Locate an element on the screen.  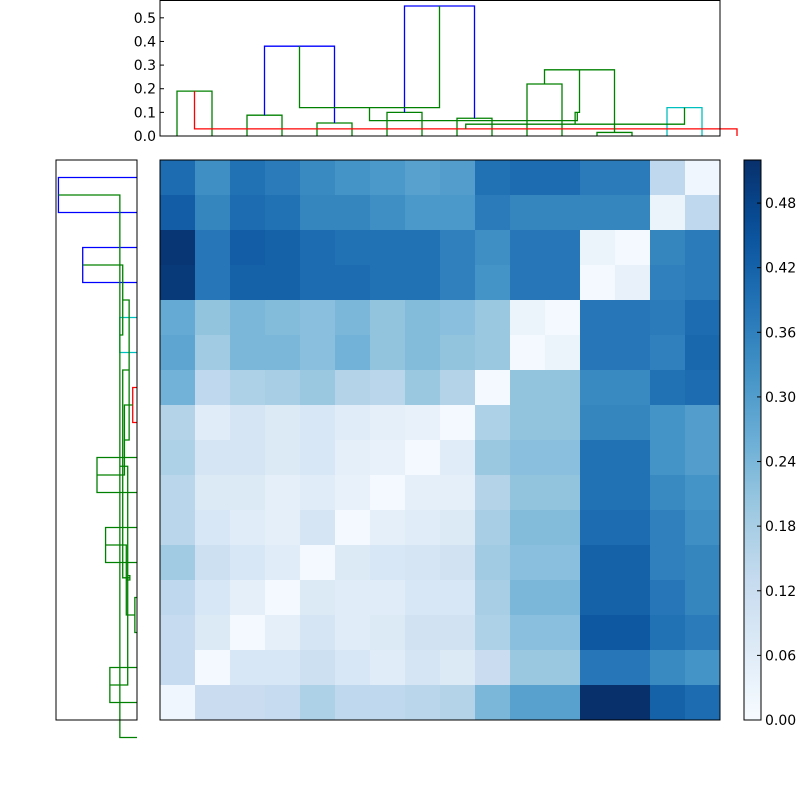
left-dendrogram-frame is located at coordinates (96, 440).